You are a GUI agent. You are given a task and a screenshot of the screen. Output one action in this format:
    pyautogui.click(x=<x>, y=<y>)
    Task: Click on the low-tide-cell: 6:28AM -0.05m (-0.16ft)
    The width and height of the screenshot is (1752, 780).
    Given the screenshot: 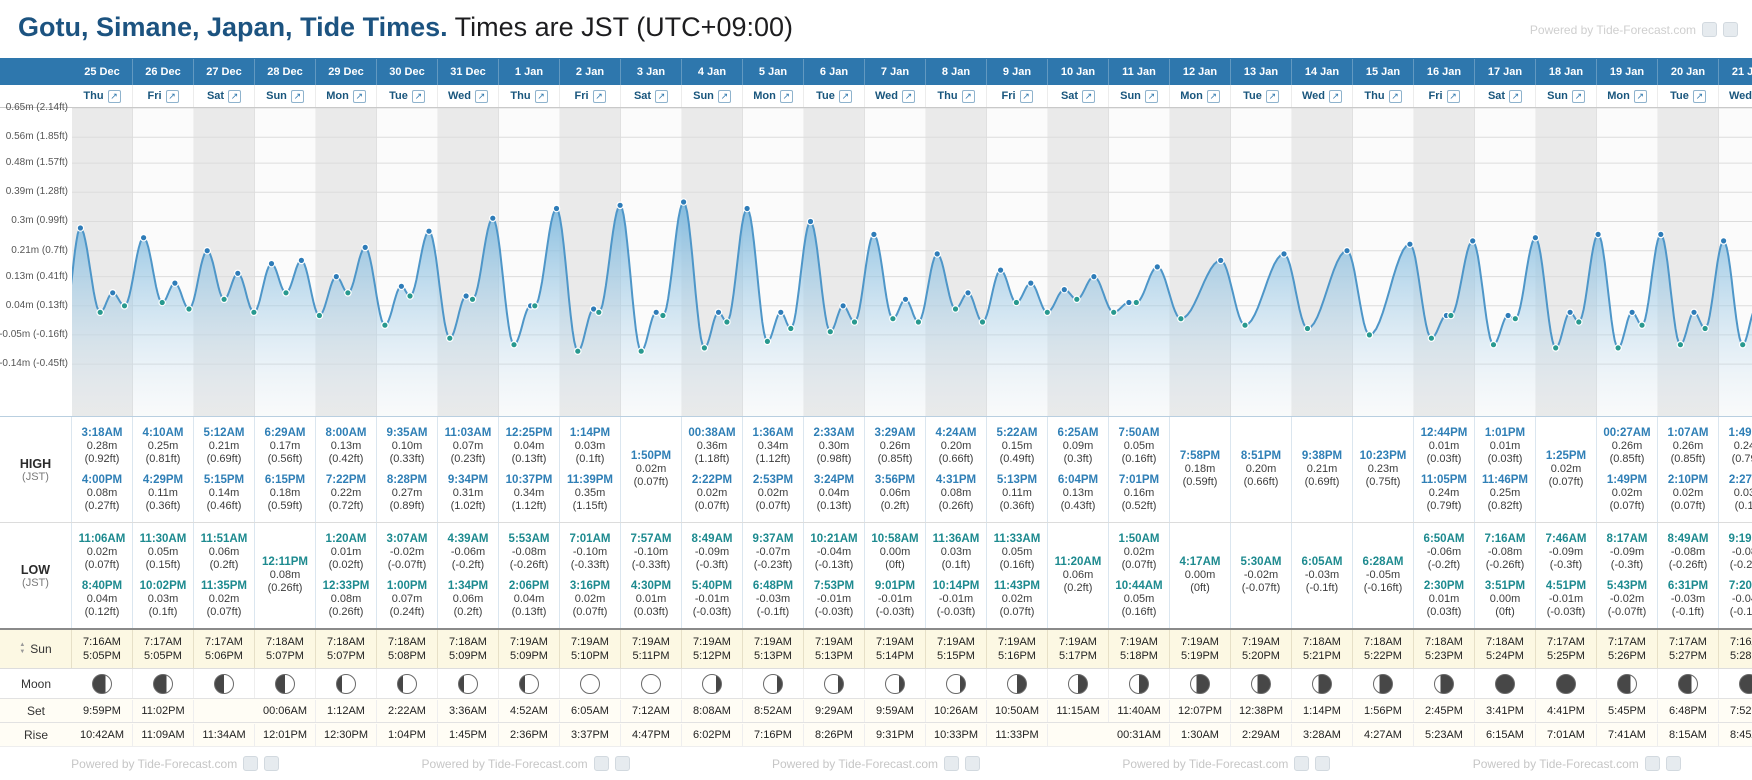 What is the action you would take?
    pyautogui.click(x=1383, y=575)
    